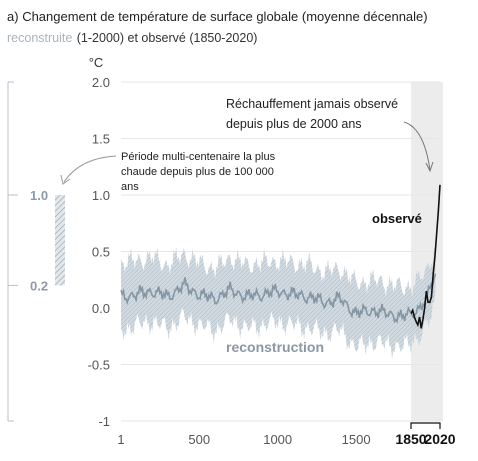 The width and height of the screenshot is (478, 461). Describe the element at coordinates (356, 439) in the screenshot. I see `x-tick-label: 1500` at that location.